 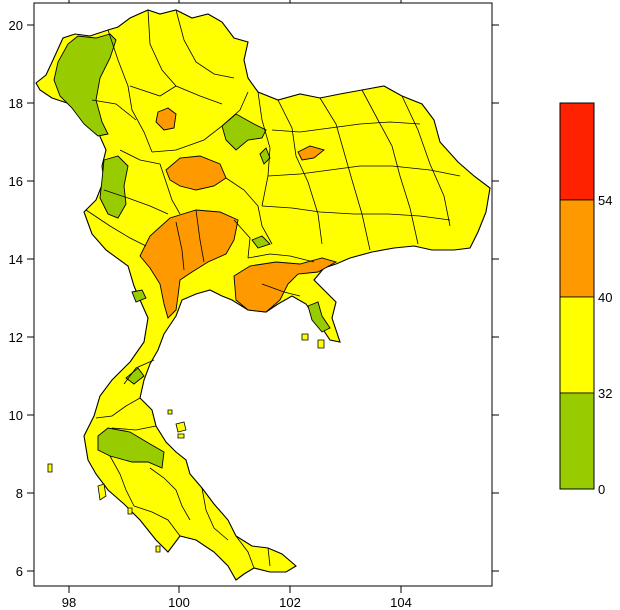 What do you see at coordinates (114, 187) in the screenshot?
I see `green-zone-west` at bounding box center [114, 187].